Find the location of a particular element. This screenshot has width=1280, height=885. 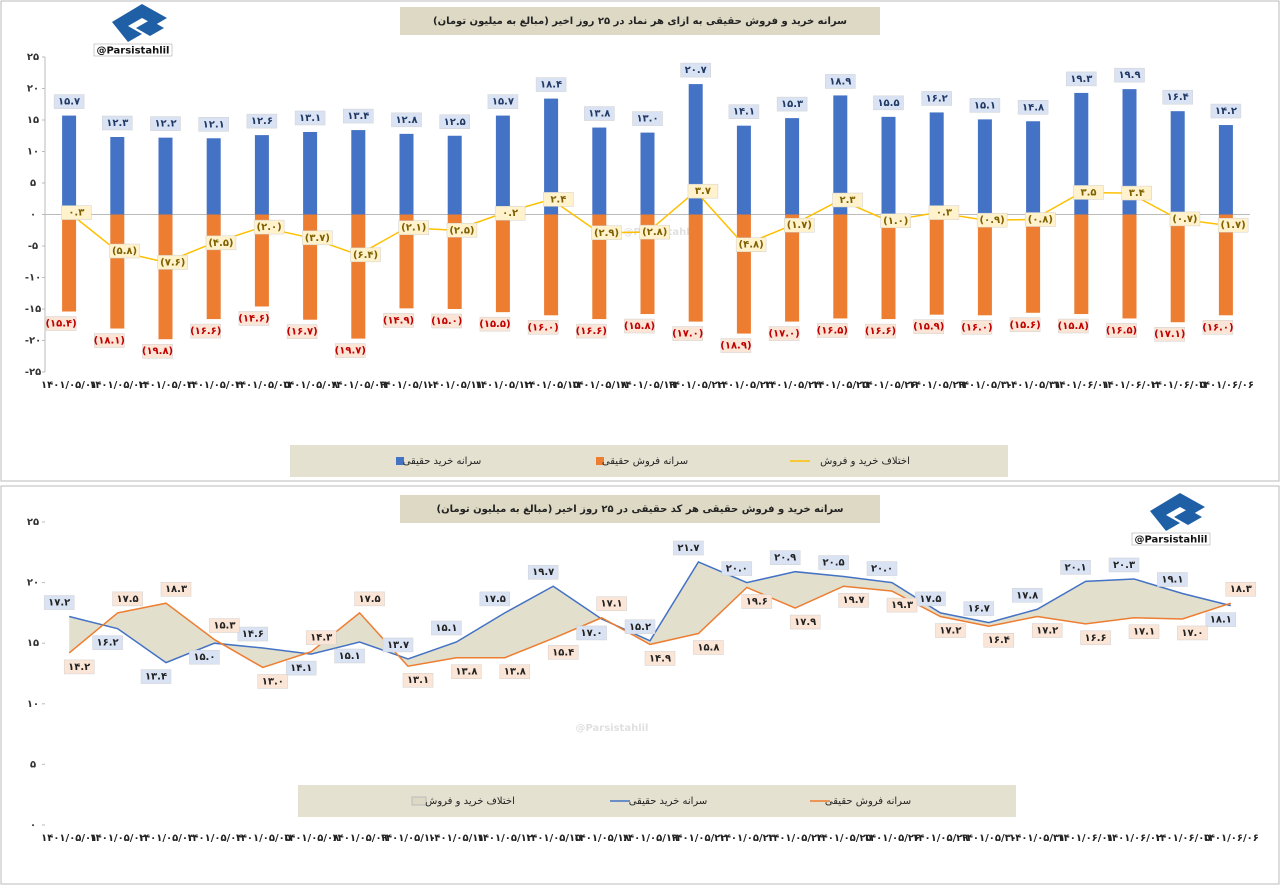

x-tick-label: ۱۴۰۱/۰۵/۰۱ is located at coordinates (69, 385).